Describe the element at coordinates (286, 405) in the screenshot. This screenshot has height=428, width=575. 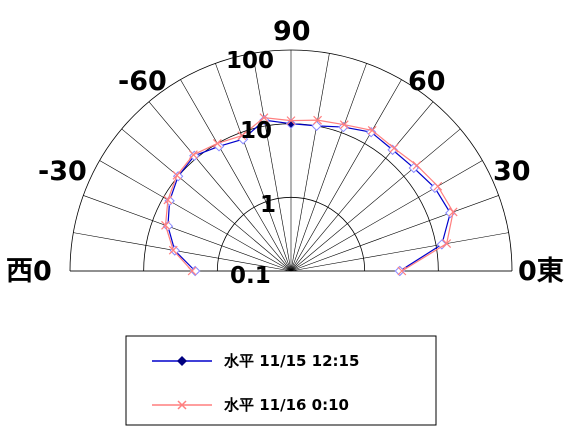
I see `legend-label-series2: 水平 11/16 0:10` at that location.